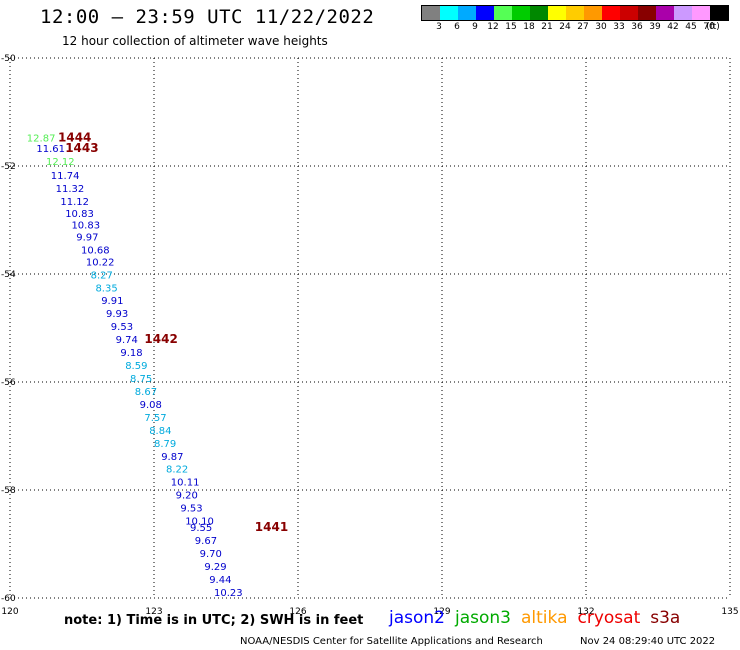 Image resolution: width=740 pixels, height=650 pixels. What do you see at coordinates (187, 496) in the screenshot?
I see `wave-height-value: 9.20` at bounding box center [187, 496].